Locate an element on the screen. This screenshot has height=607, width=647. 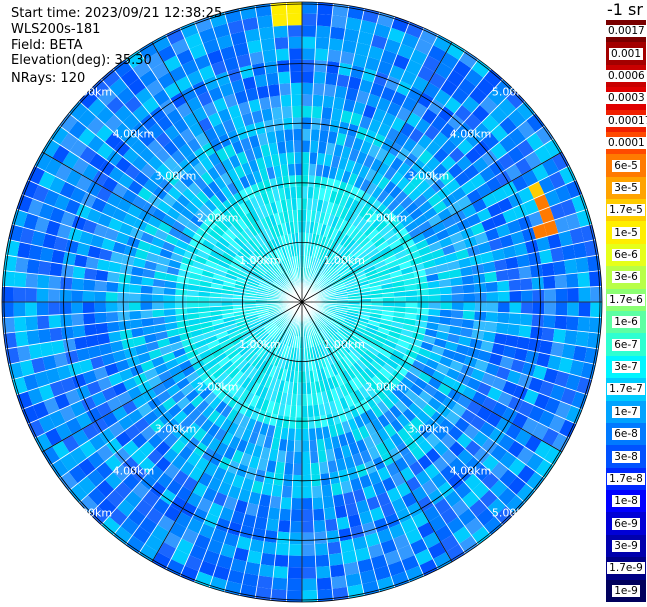
range-ring-label: 5.00km is located at coordinates (91, 513).